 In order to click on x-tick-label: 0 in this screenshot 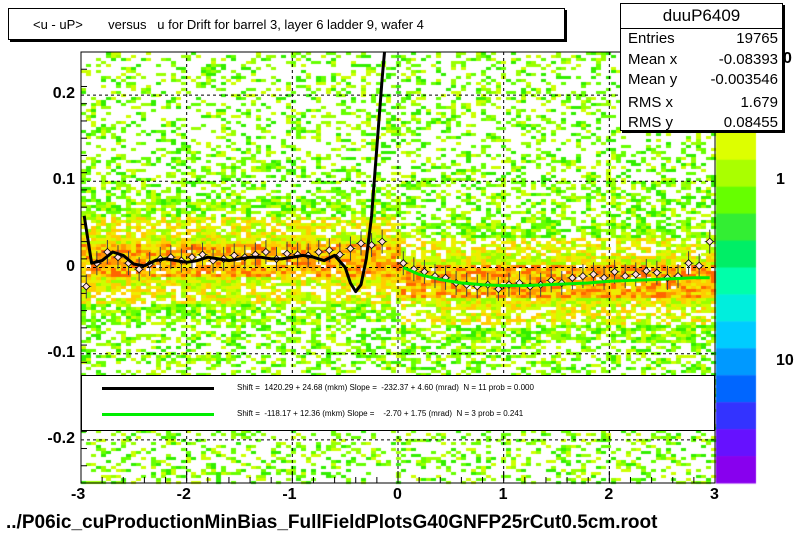, I will do `click(397, 494)`.